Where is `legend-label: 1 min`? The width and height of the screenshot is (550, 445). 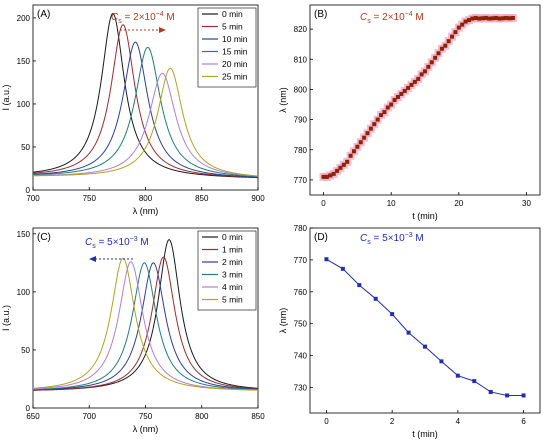 legend-label: 1 min is located at coordinates (232, 250).